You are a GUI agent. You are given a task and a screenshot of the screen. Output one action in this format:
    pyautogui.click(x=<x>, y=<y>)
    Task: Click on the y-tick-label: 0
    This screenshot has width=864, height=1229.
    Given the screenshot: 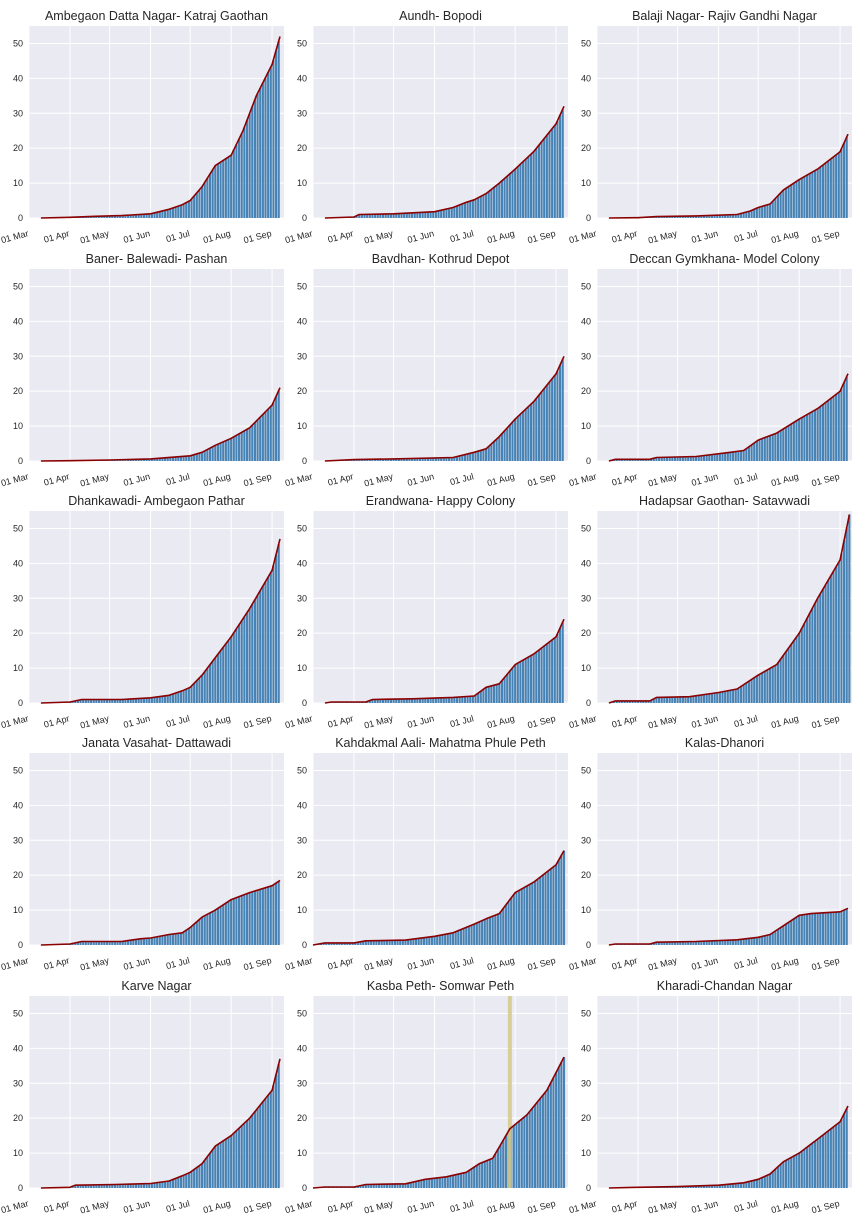 What is the action you would take?
    pyautogui.click(x=304, y=218)
    